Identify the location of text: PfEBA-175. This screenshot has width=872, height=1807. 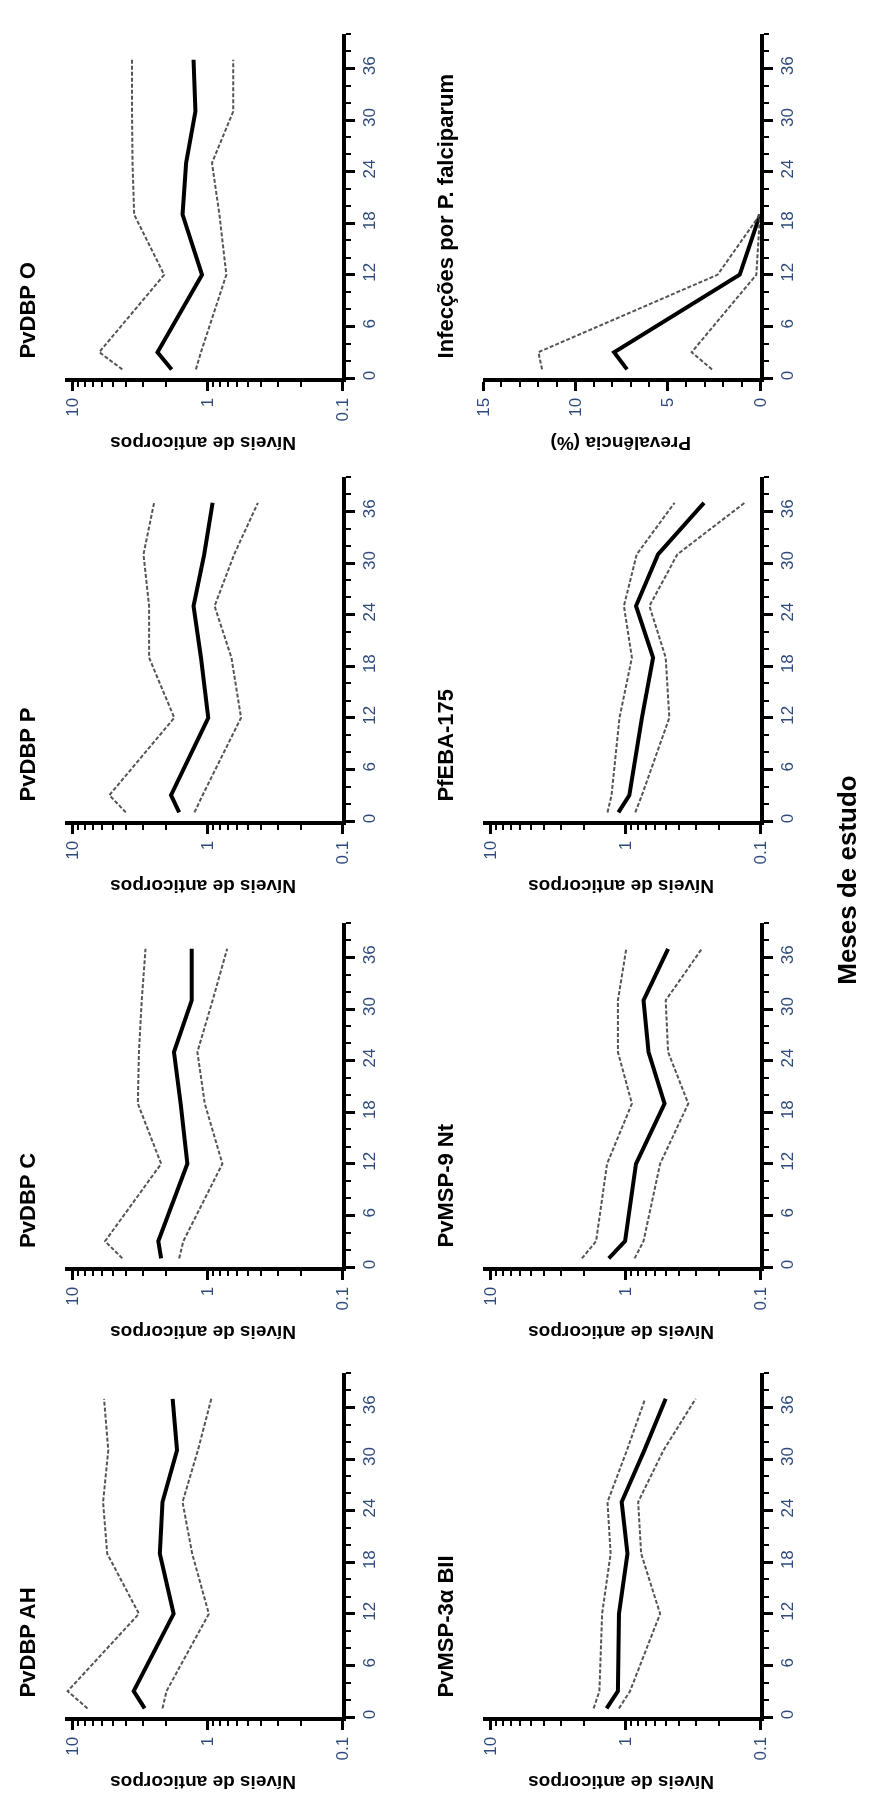
(445, 745).